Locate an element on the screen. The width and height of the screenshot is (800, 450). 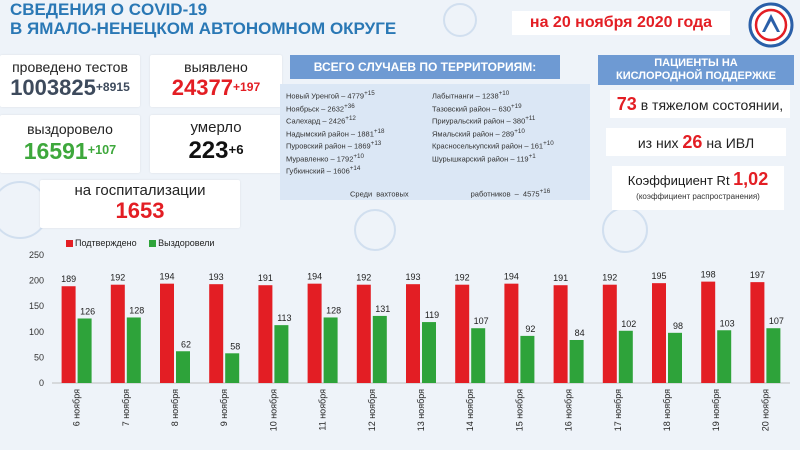
data-label-recovered: 128 is located at coordinates (136, 310).